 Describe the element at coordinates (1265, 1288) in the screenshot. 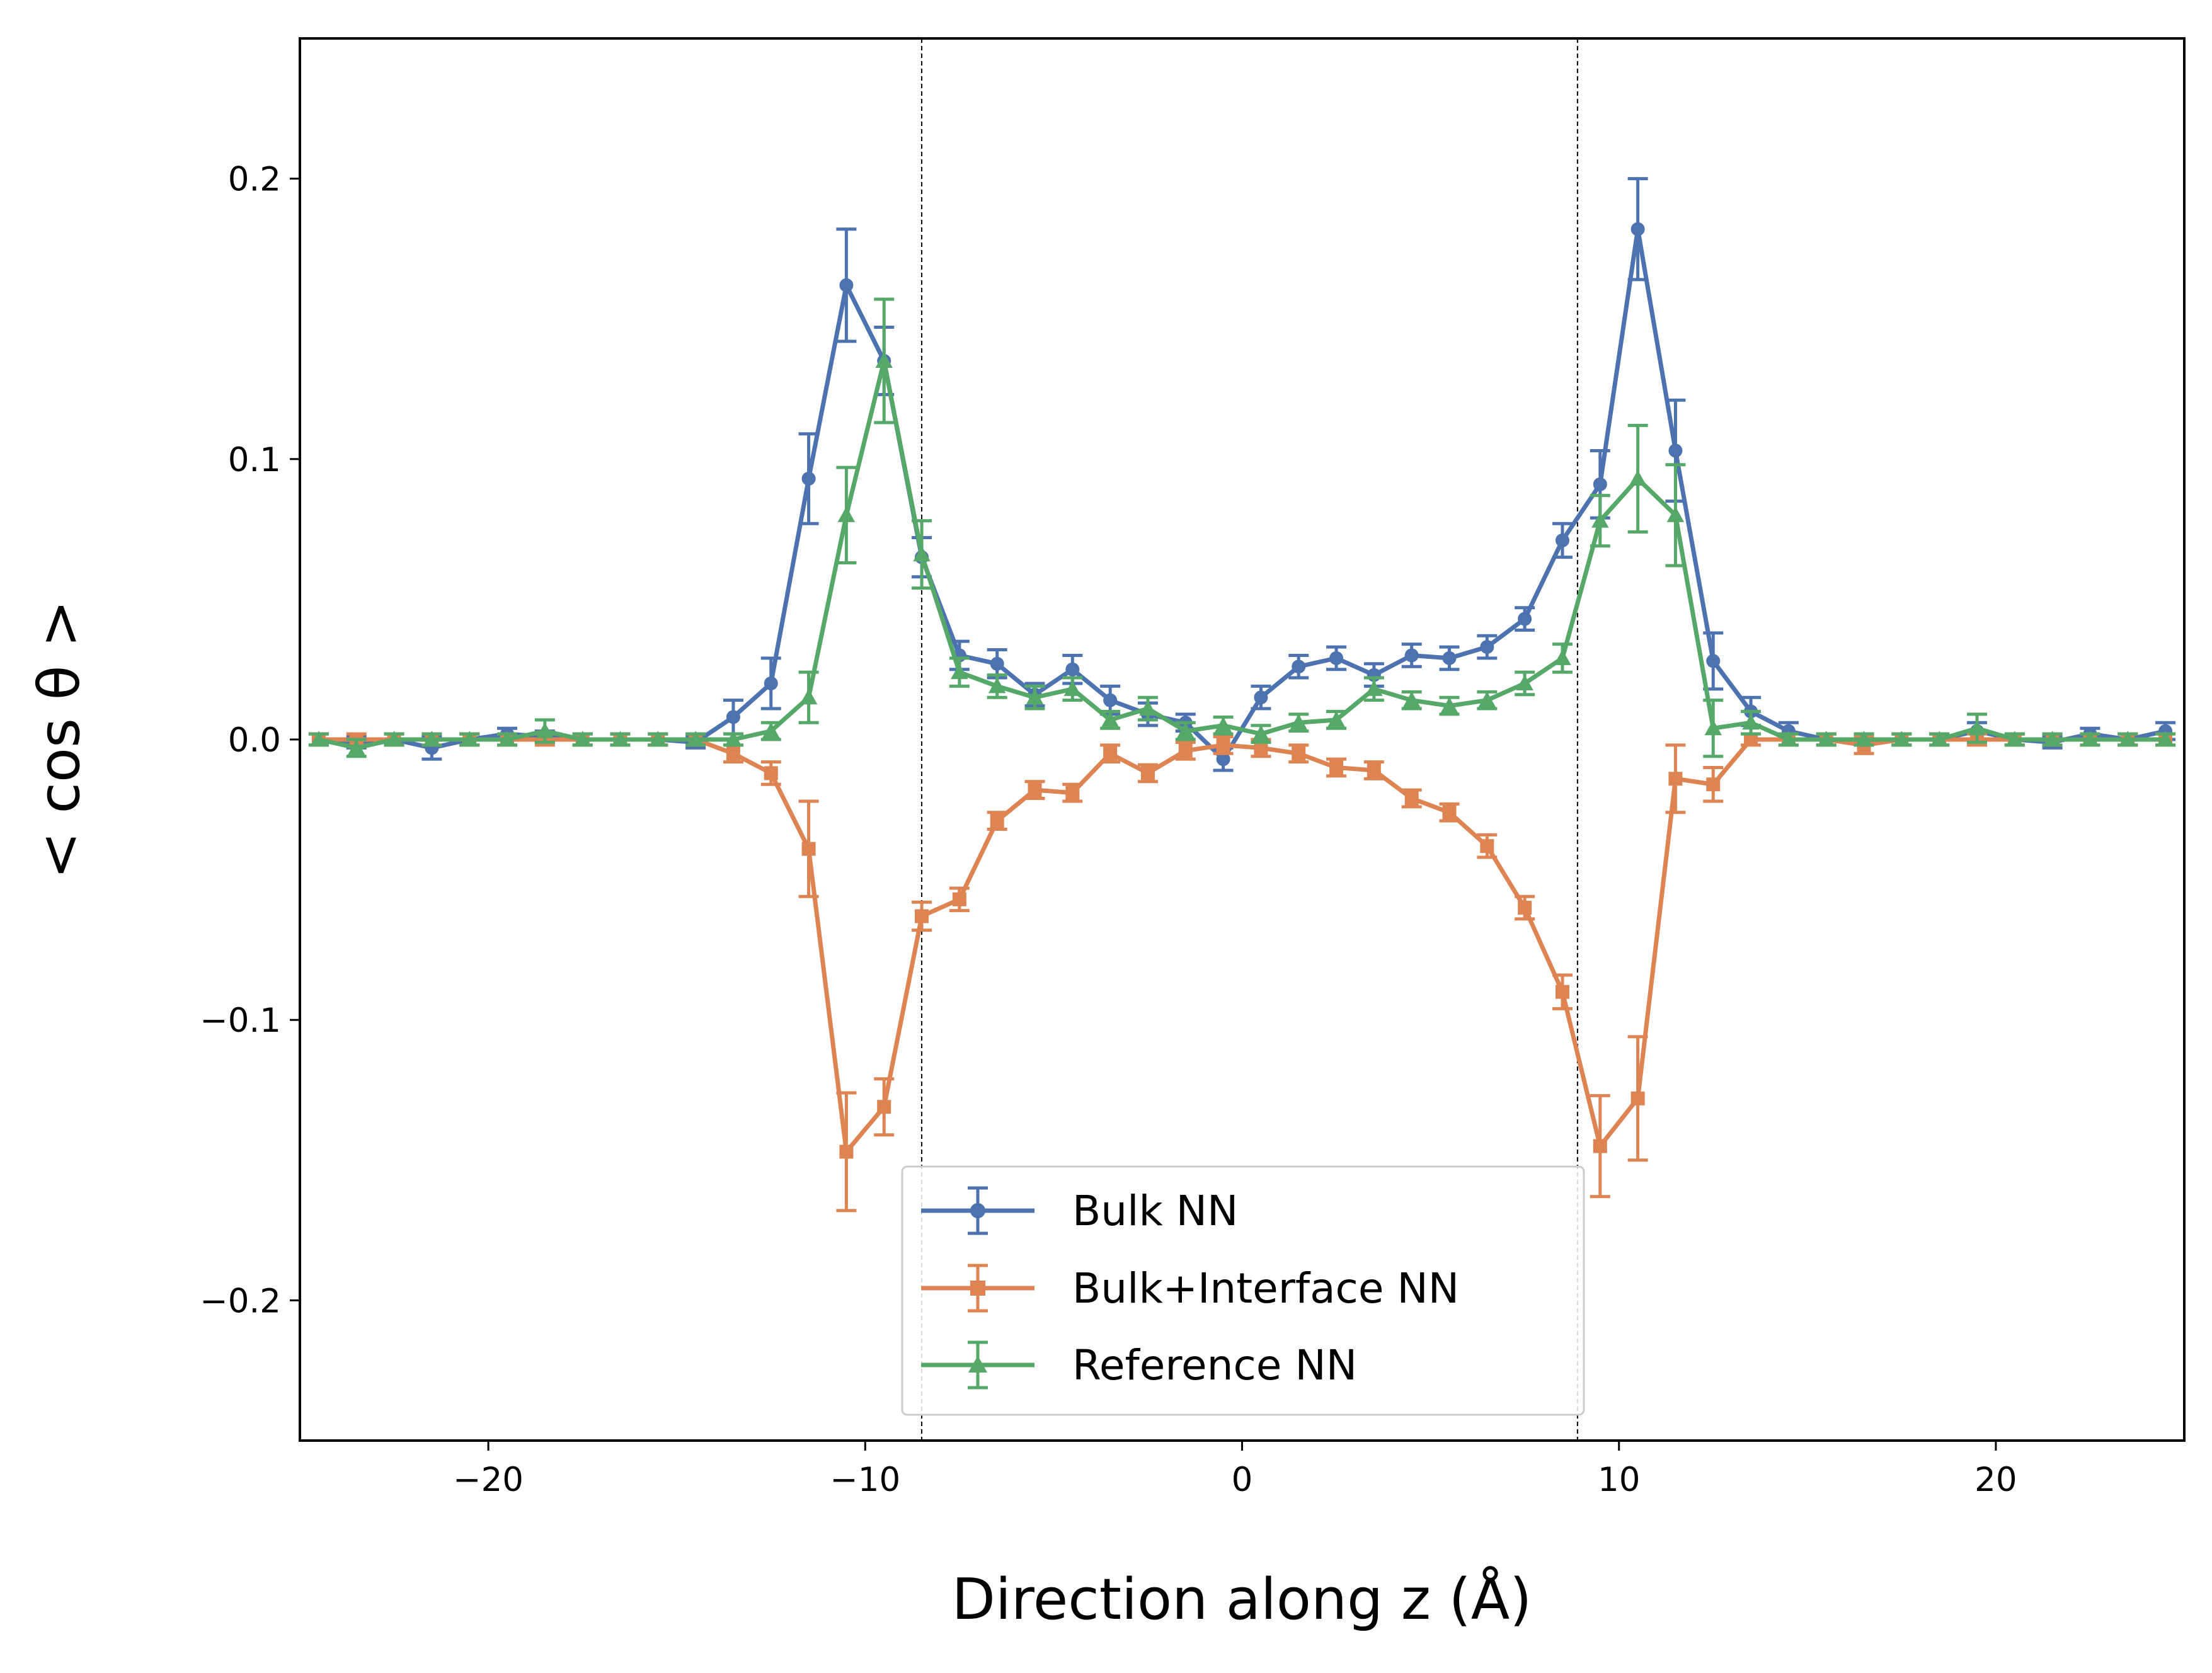

I see `legend-label: Bulk+Interface NN` at that location.